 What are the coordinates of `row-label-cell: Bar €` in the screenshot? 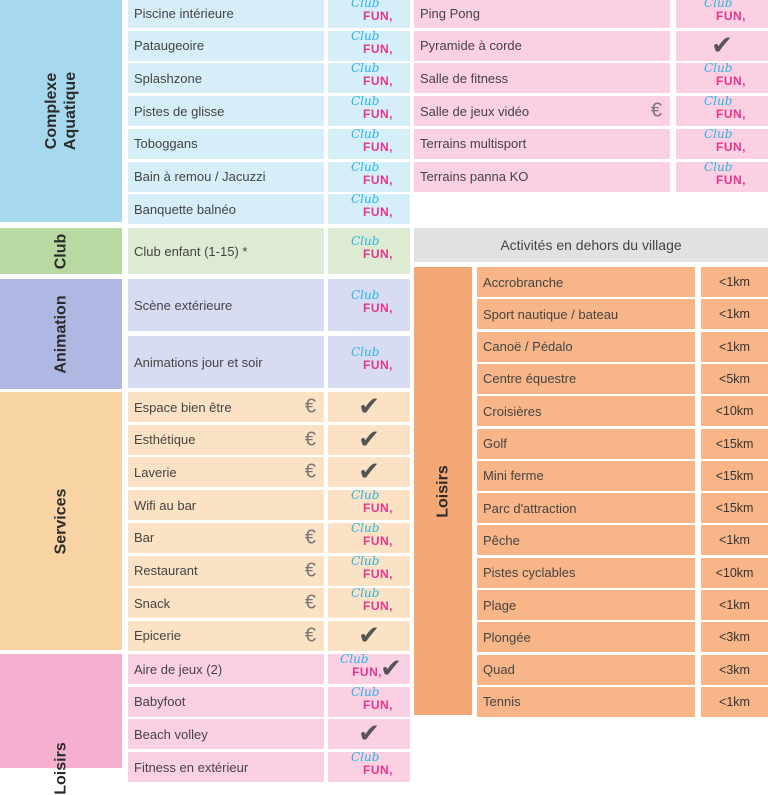 It's located at (226, 537).